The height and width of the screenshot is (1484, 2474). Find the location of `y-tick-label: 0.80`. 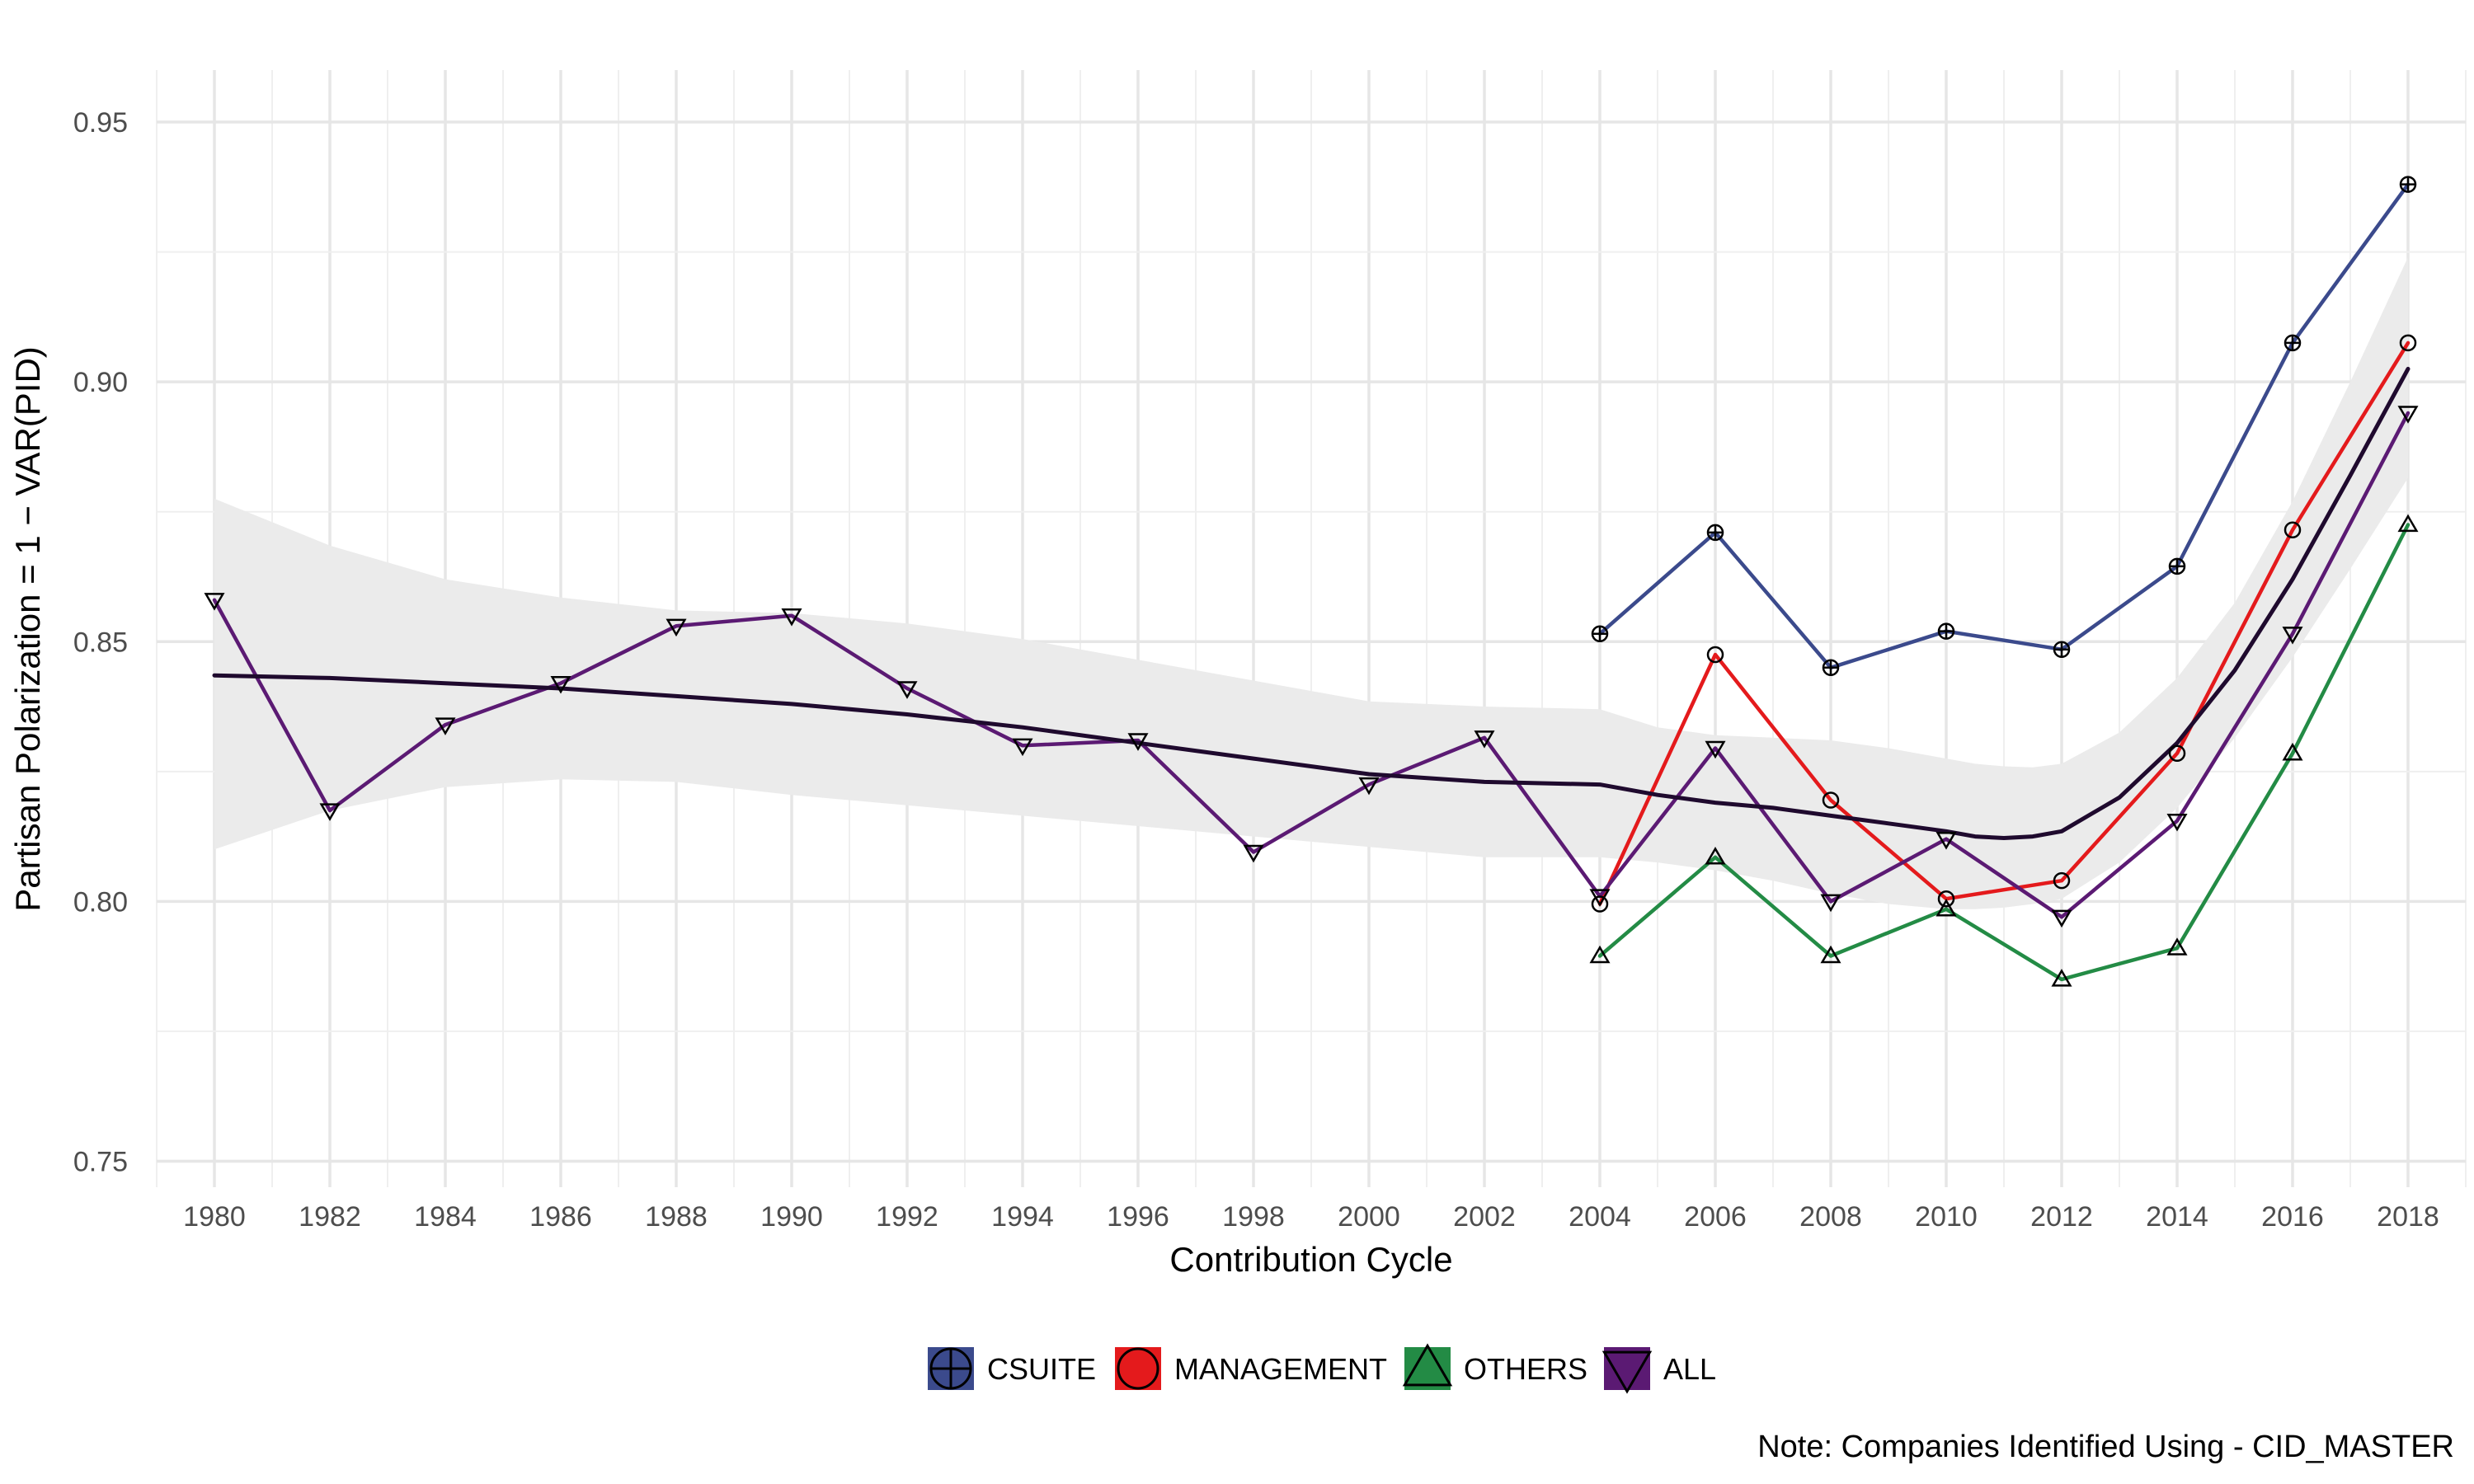

y-tick-label: 0.80 is located at coordinates (100, 902).